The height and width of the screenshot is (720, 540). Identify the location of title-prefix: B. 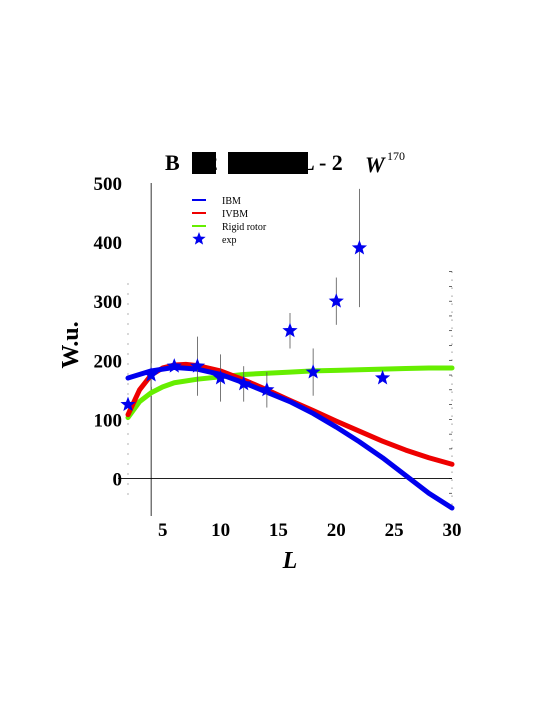
(172, 162).